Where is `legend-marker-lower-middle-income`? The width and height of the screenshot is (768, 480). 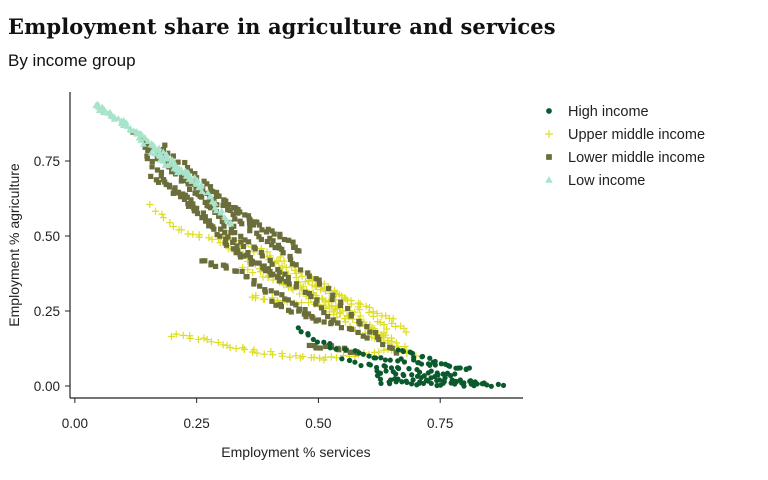 legend-marker-lower-middle-income is located at coordinates (549, 157).